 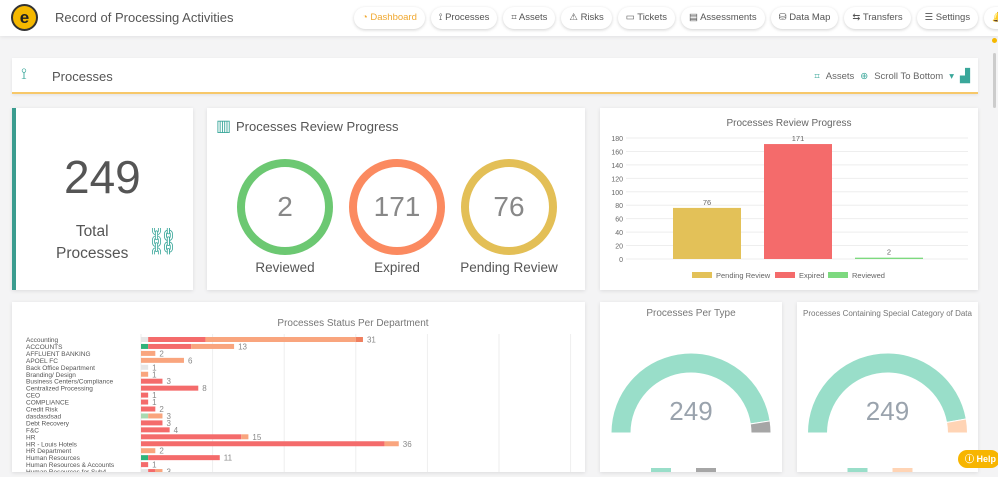 What do you see at coordinates (707, 233) in the screenshot?
I see `bar-pending-review` at bounding box center [707, 233].